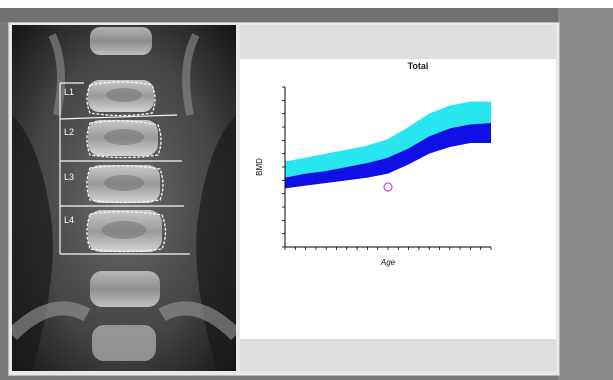  Describe the element at coordinates (398, 42) in the screenshot. I see `panel-top-bar` at that location.